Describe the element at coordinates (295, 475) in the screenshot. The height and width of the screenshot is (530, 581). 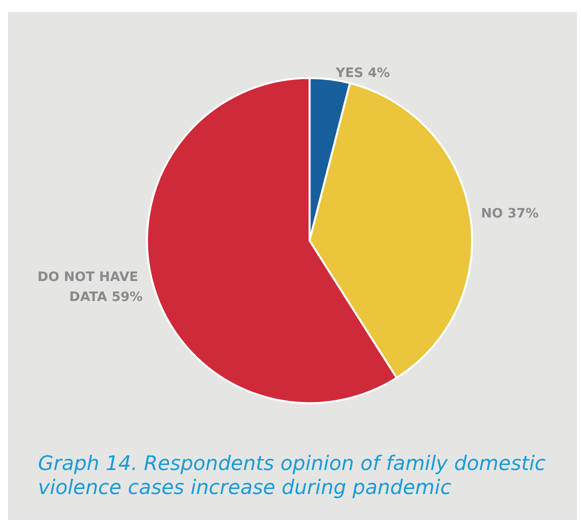
I see `text: Graph 14. Respondents opinion of family domestic violence cases increase during pandemic` at that location.